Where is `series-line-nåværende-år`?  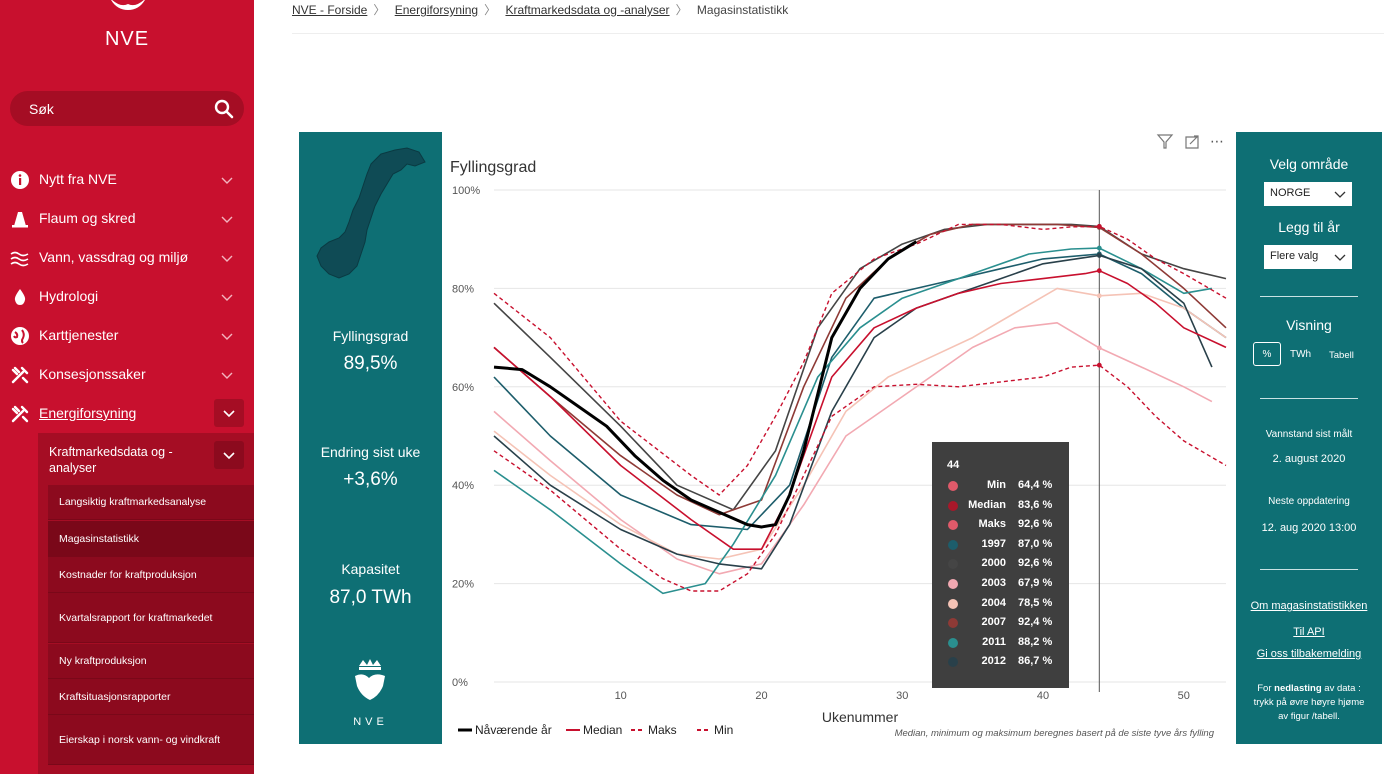
series-line-nåværende-år is located at coordinates (705, 384).